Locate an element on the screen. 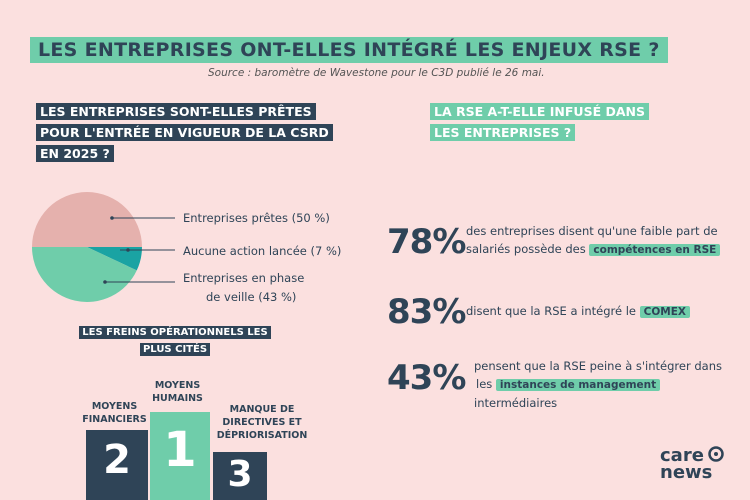 This screenshot has height=500, width=750. podium-block-1: 1 is located at coordinates (180, 456).